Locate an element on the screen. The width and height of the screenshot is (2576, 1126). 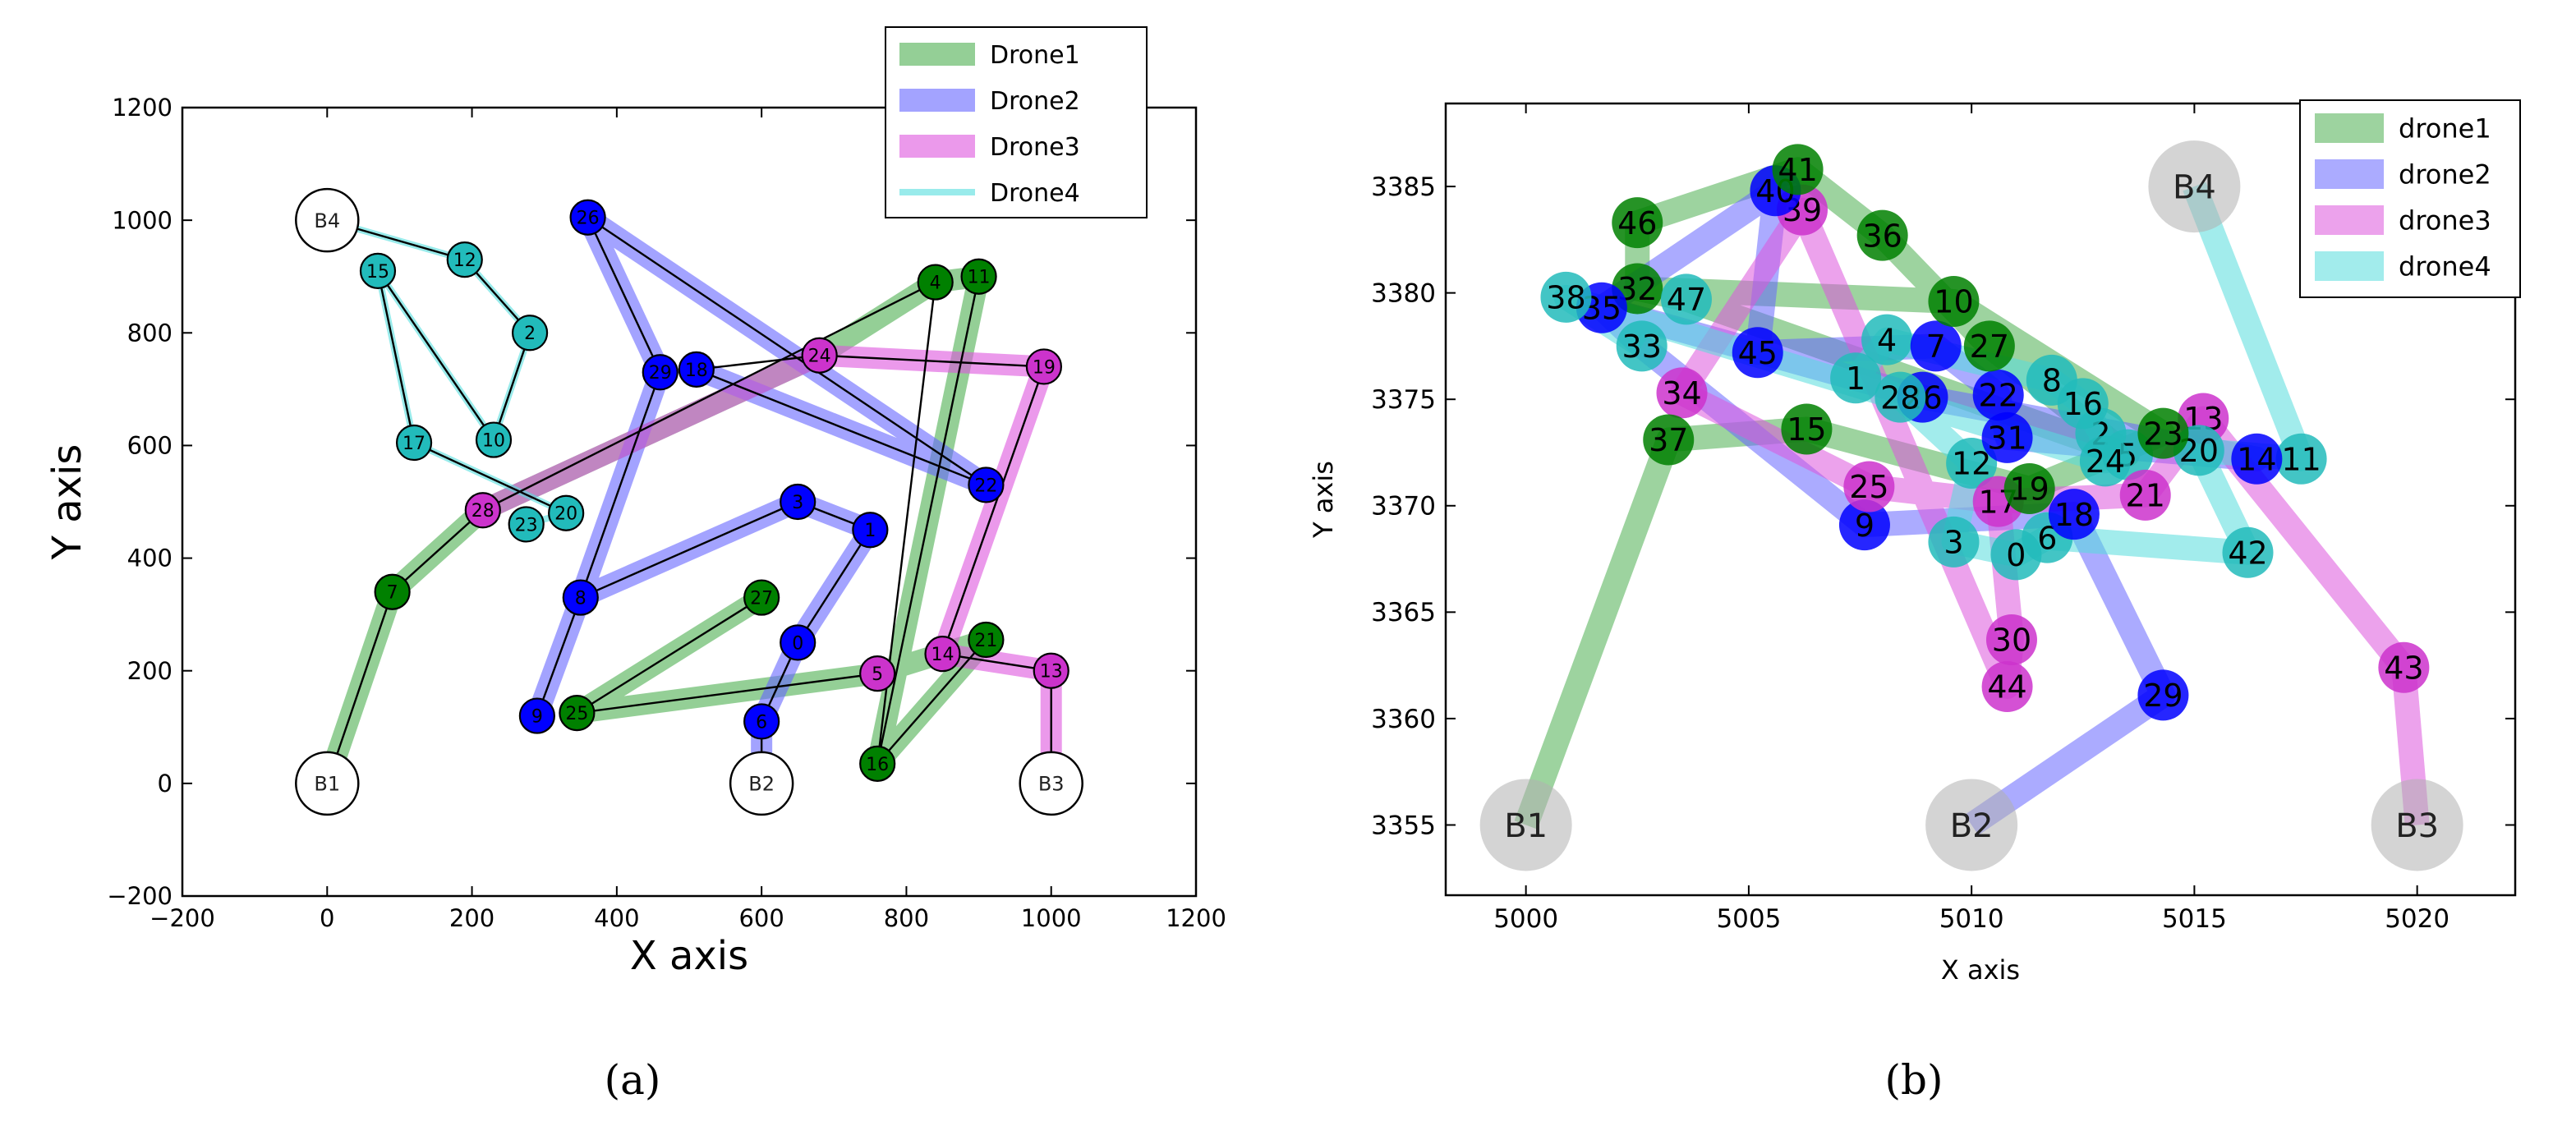
point-16: 16 is located at coordinates (877, 763).